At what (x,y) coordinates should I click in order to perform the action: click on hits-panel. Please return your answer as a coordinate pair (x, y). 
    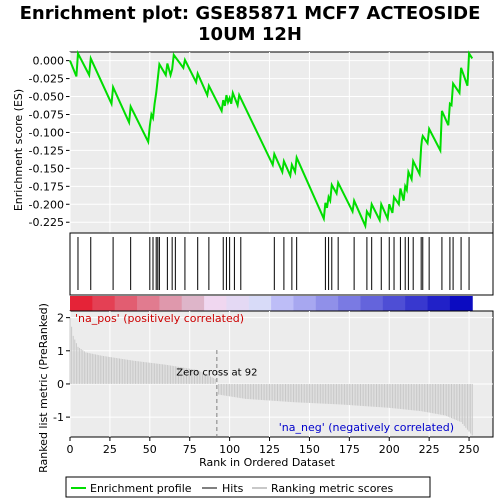
    Looking at the image, I should click on (281, 264).